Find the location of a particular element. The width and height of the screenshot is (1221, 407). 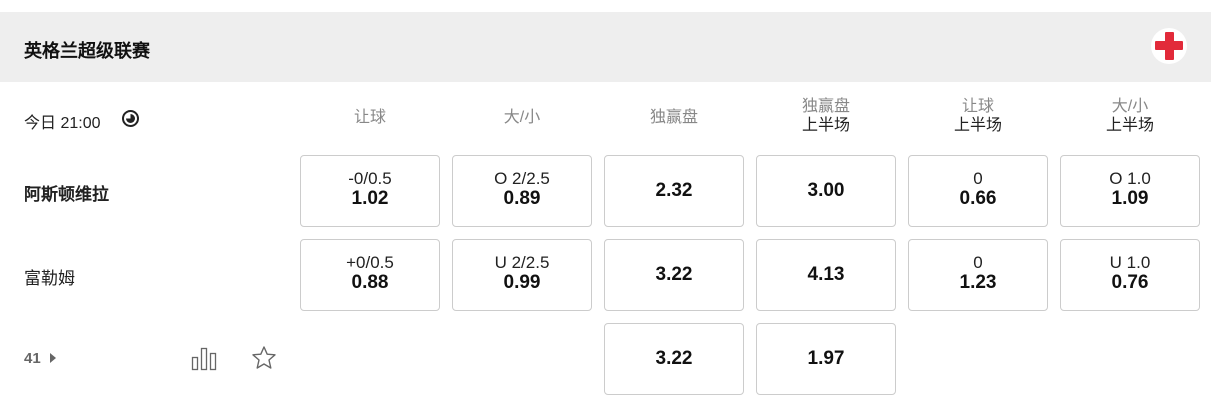

odds-button: 0 1.23 is located at coordinates (978, 275).